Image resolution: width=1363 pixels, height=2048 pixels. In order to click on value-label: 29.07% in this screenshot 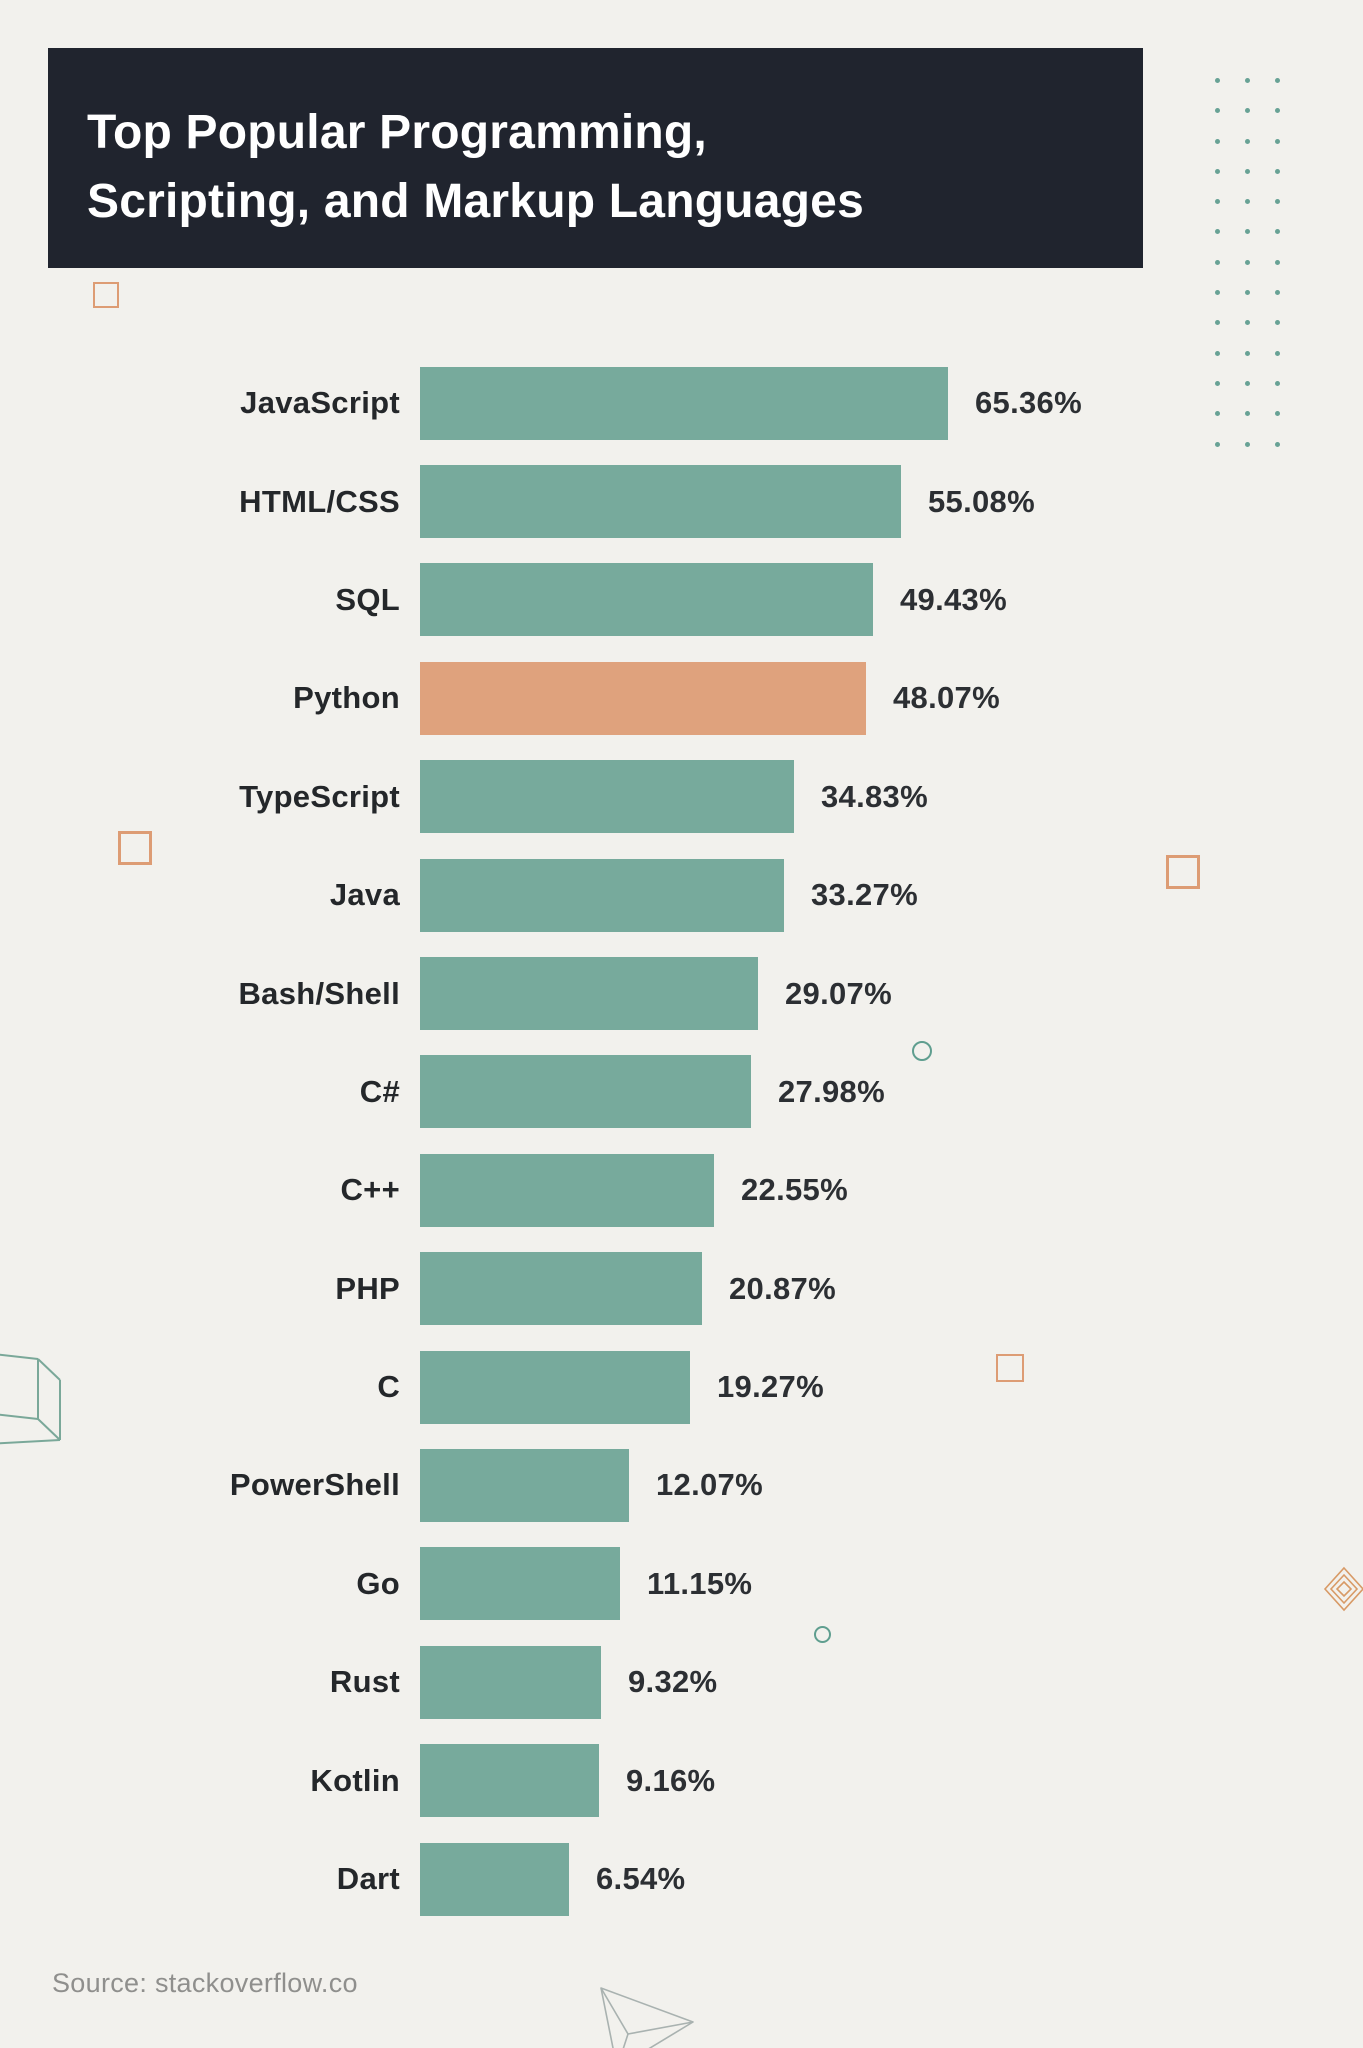, I will do `click(838, 993)`.